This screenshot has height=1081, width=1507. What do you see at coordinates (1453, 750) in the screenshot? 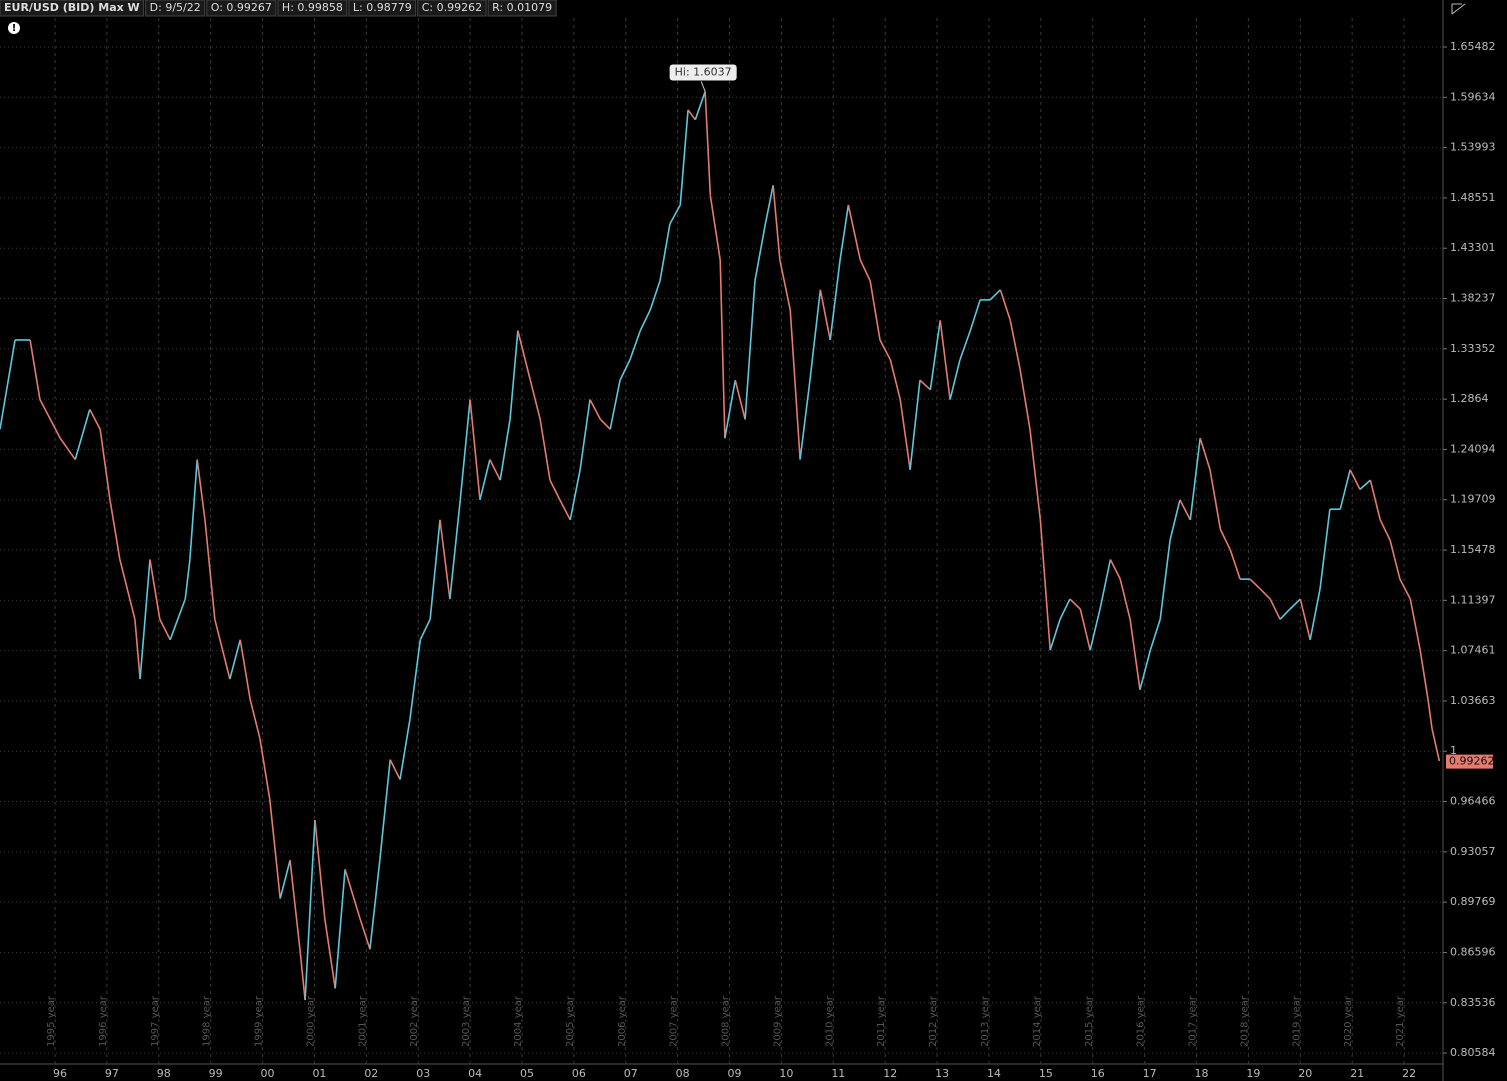
I see `y-tick-label: 1` at bounding box center [1453, 750].